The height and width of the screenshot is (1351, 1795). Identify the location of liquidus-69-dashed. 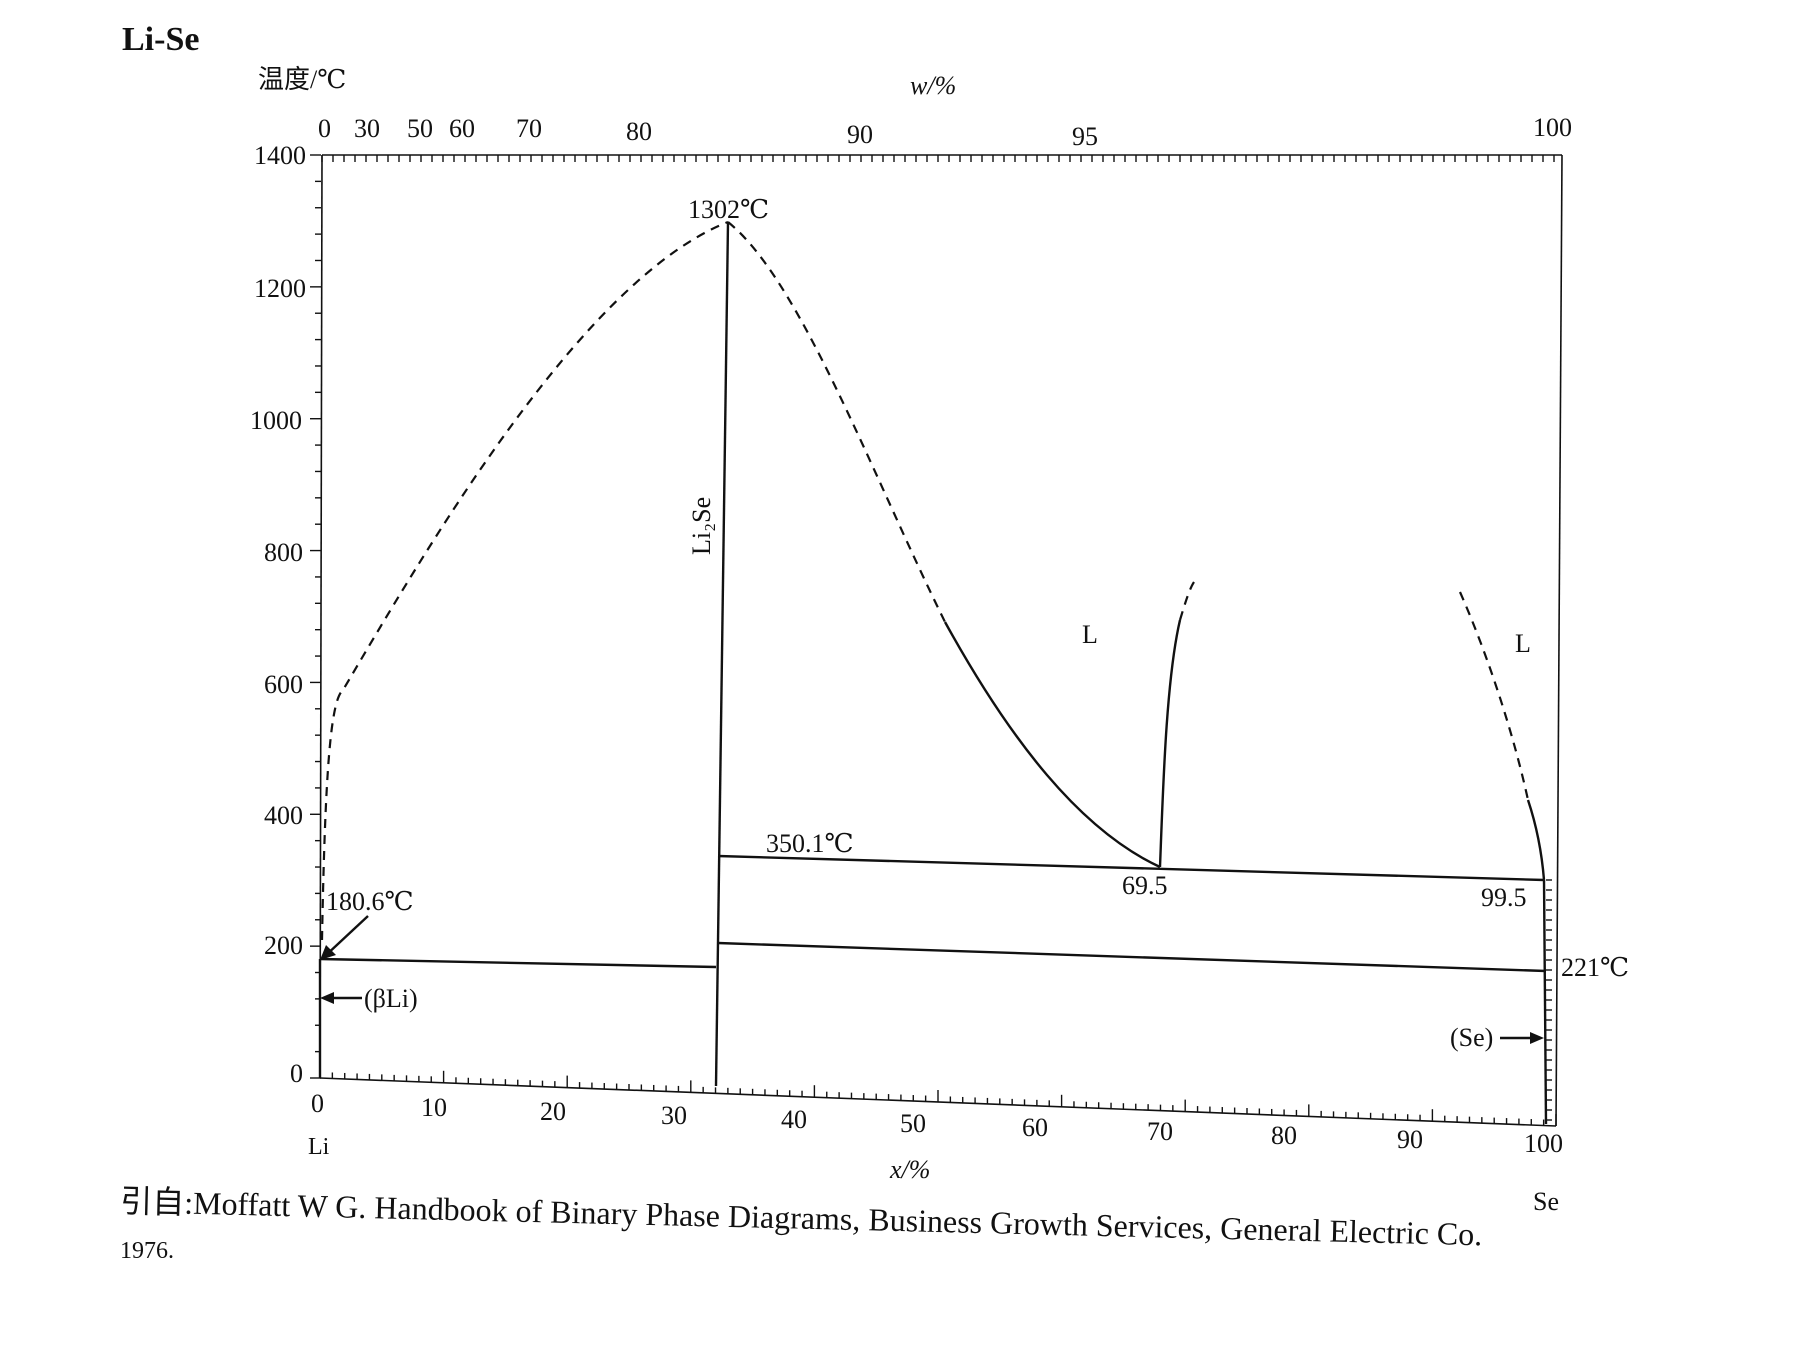
(1186, 601).